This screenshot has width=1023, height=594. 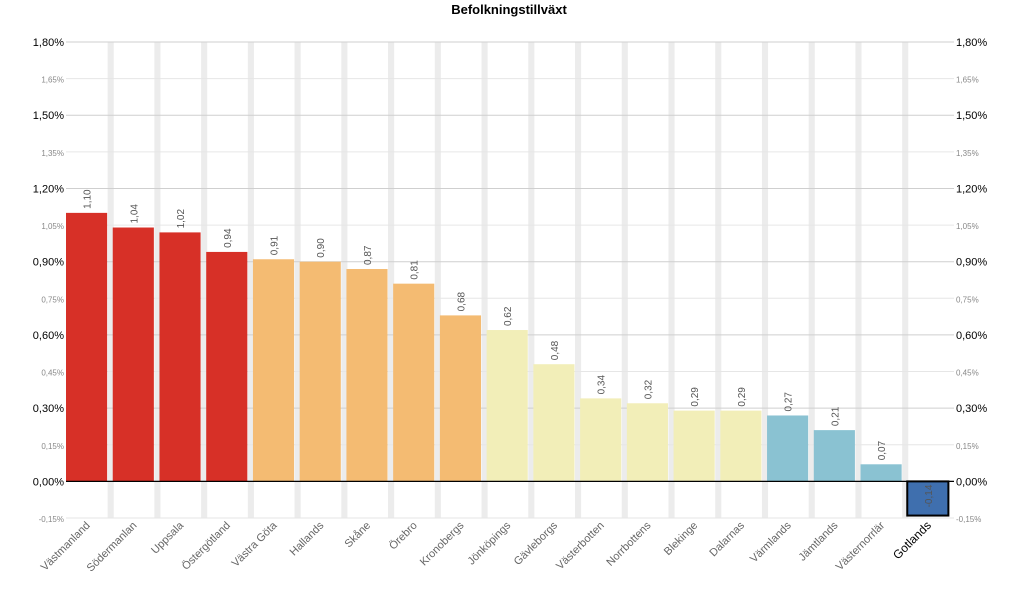 What do you see at coordinates (628, 543) in the screenshot?
I see `category-label: Norrbottens` at bounding box center [628, 543].